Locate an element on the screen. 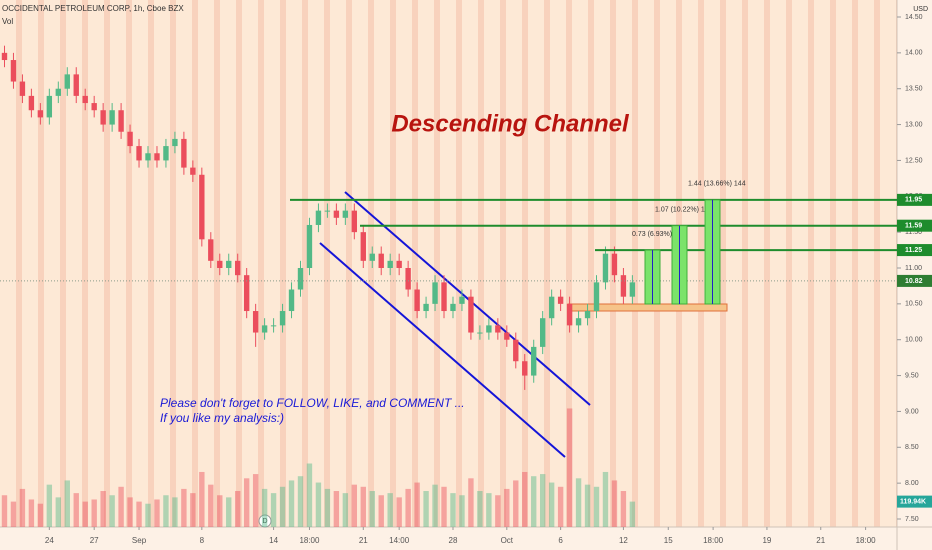 This screenshot has width=932, height=550. x-tick-label: 24 is located at coordinates (49, 540).